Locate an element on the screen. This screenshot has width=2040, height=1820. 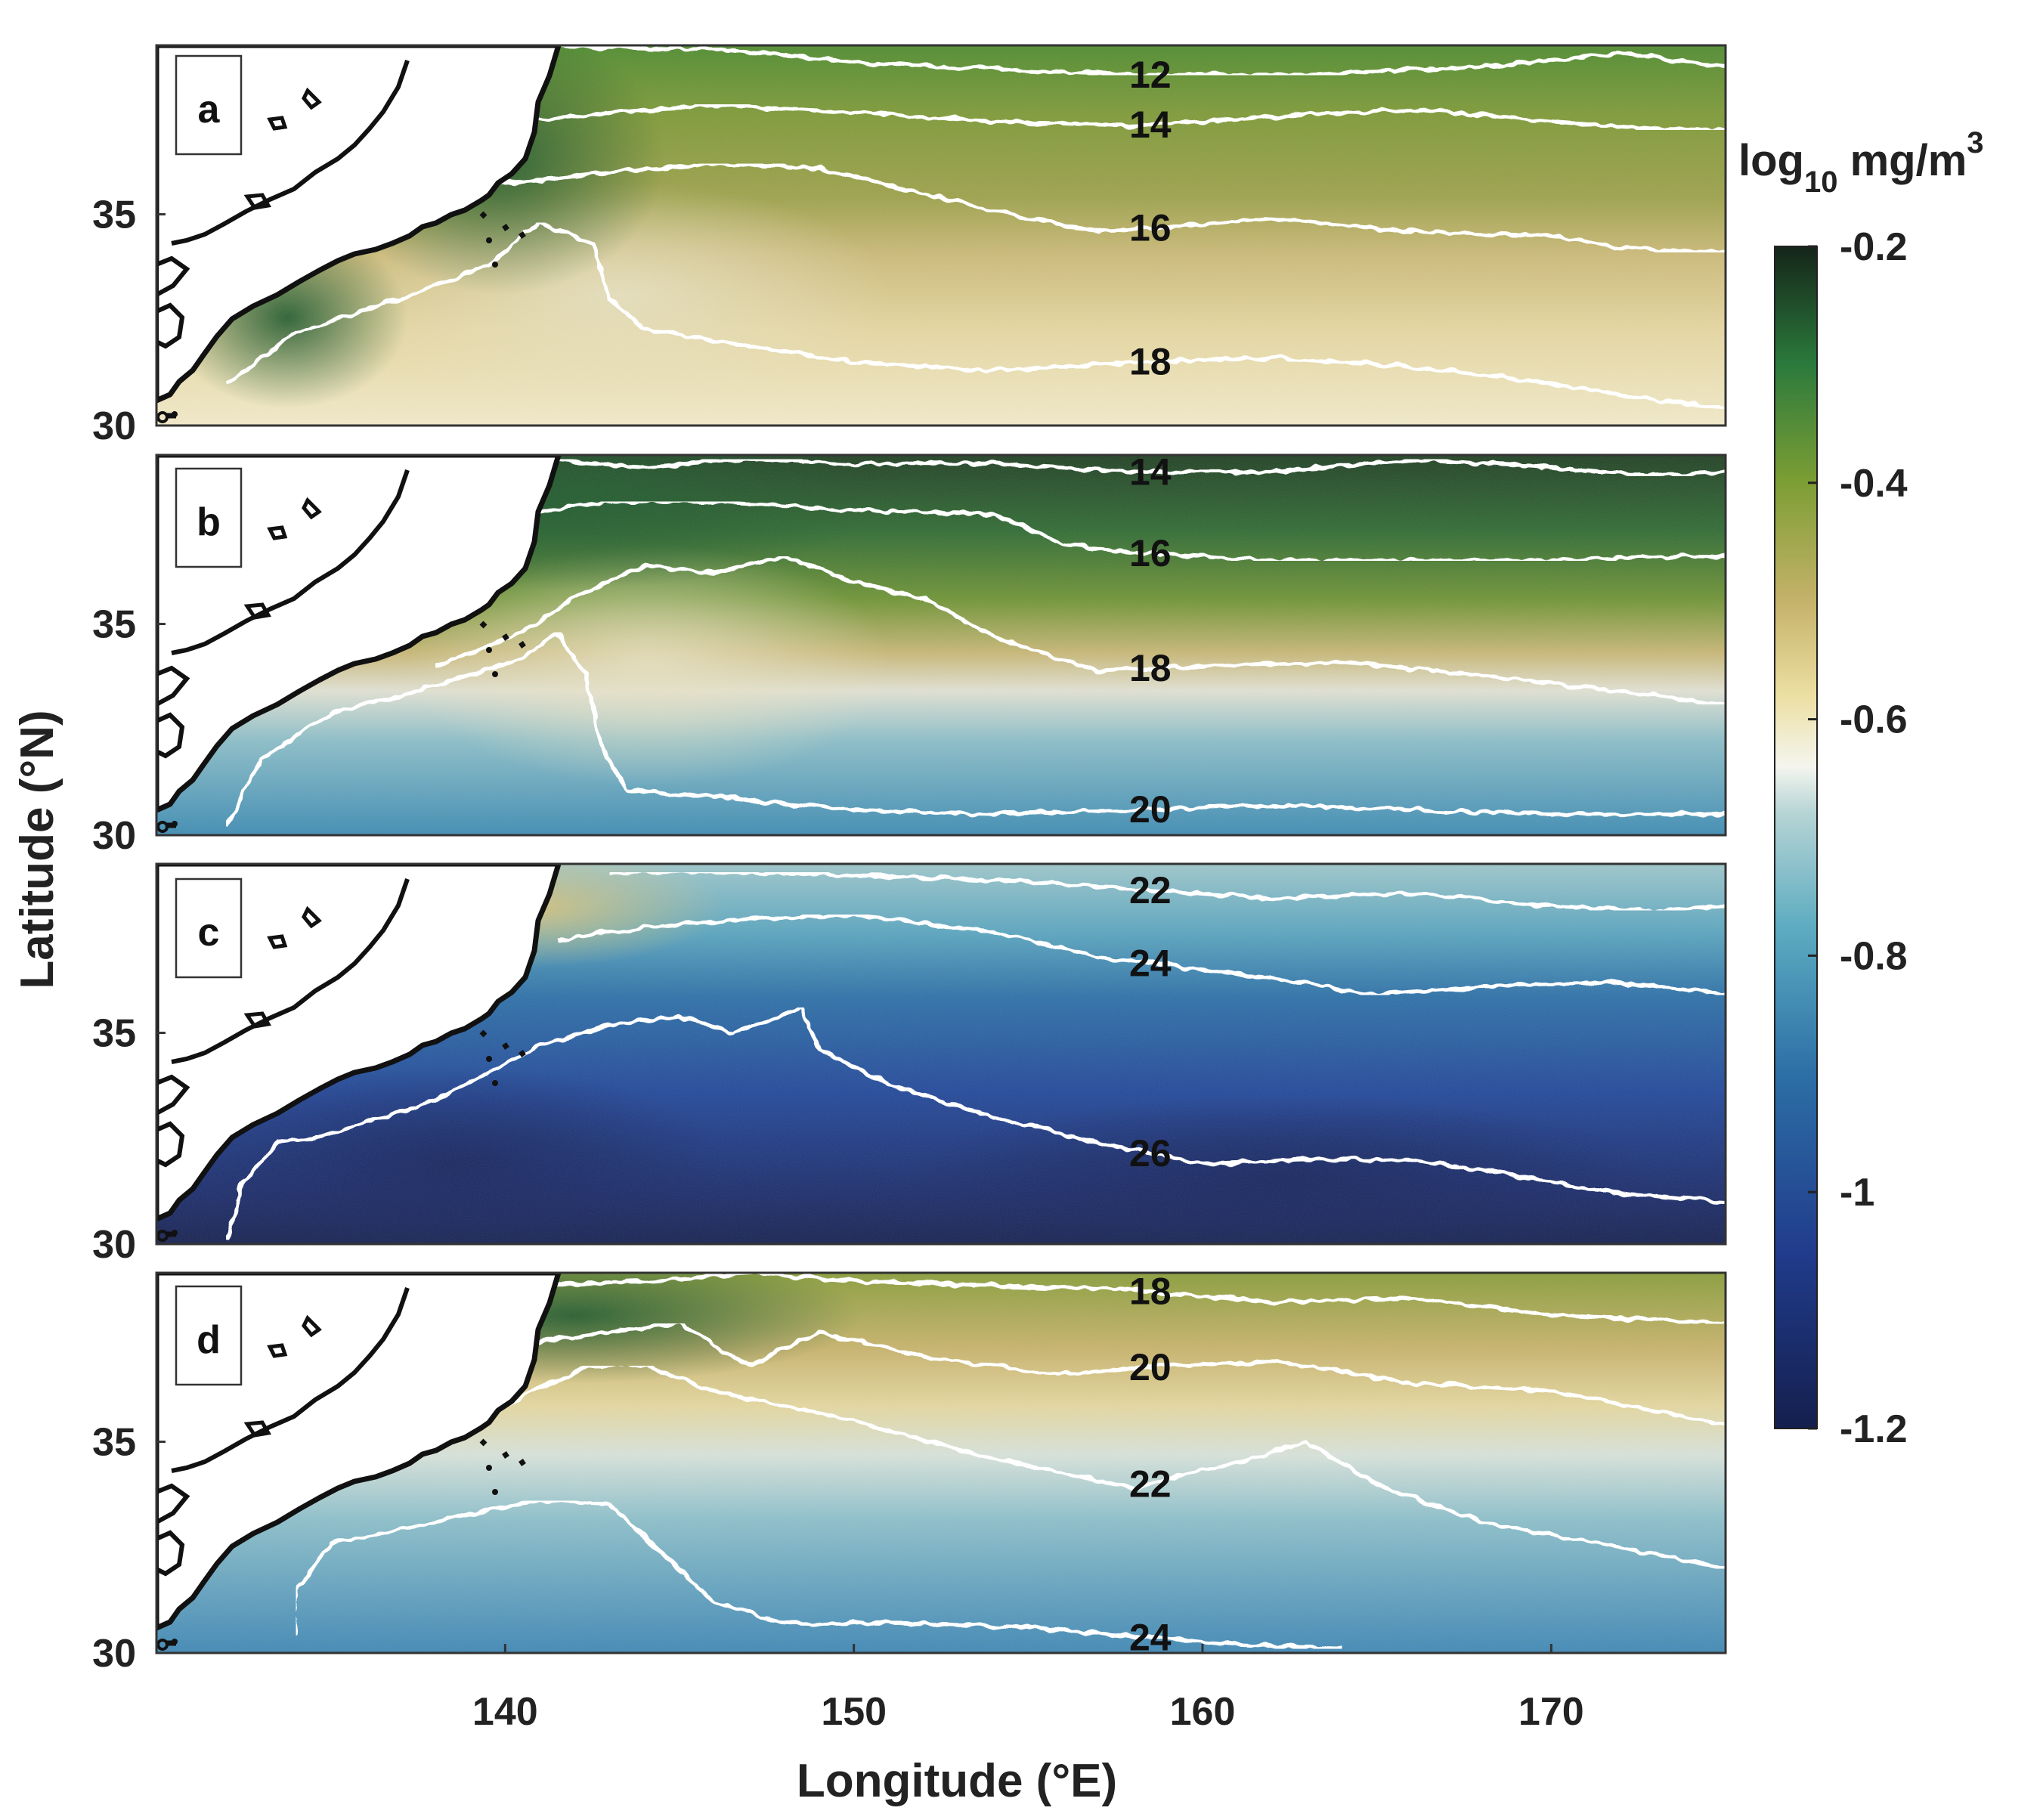
y-tick-30-panel-a: 30 is located at coordinates (114, 426).